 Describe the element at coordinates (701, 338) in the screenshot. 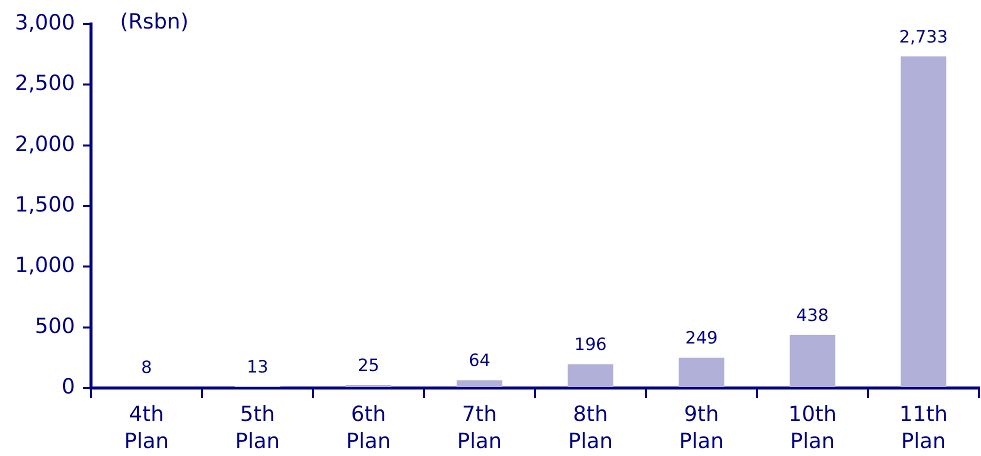

I see `data-label: 249` at that location.